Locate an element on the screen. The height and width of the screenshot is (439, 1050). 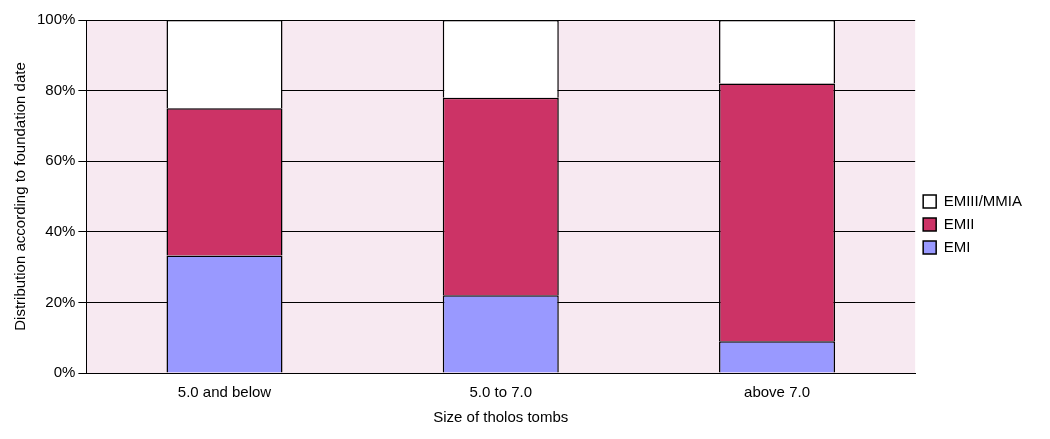
x-tick-label: 5.0 to 7.0 is located at coordinates (501, 392).